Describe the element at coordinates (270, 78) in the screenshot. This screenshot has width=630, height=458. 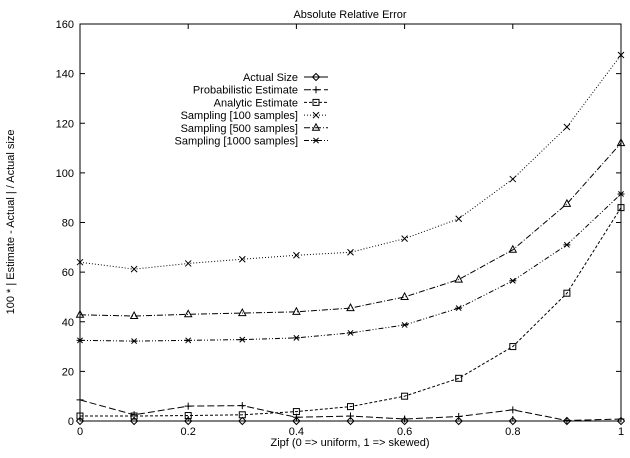
I see `legend-label: Actual Size` at that location.